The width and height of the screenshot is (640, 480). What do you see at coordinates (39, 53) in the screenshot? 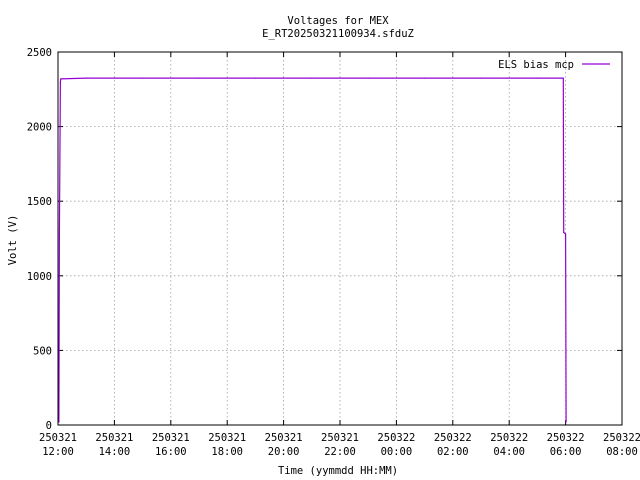
I see `y-tick-label: 2500` at bounding box center [39, 53].